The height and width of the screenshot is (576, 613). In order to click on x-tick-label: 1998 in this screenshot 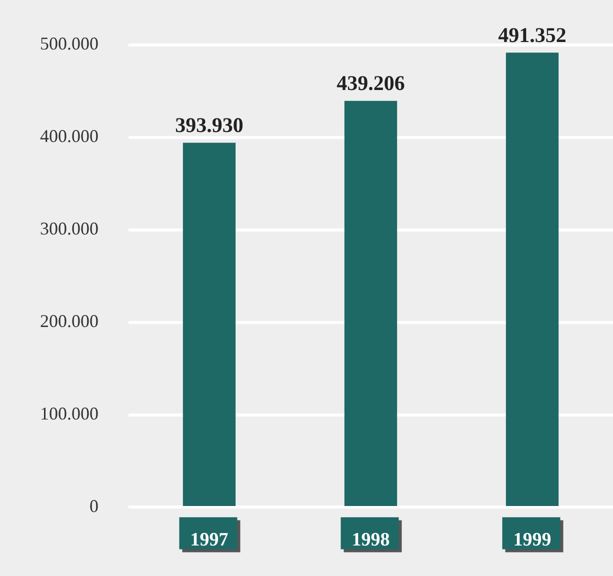, I will do `click(371, 540)`.